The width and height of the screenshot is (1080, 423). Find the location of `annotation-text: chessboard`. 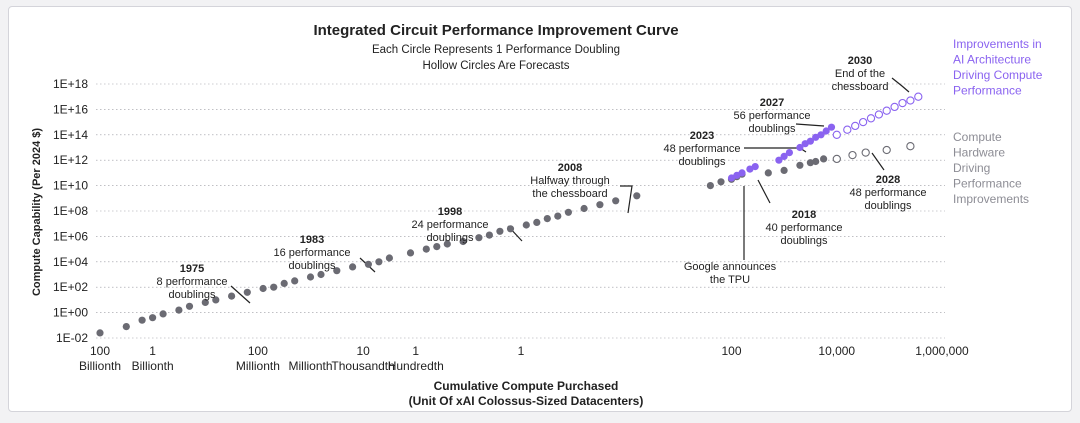

annotation-text: chessboard is located at coordinates (860, 87).